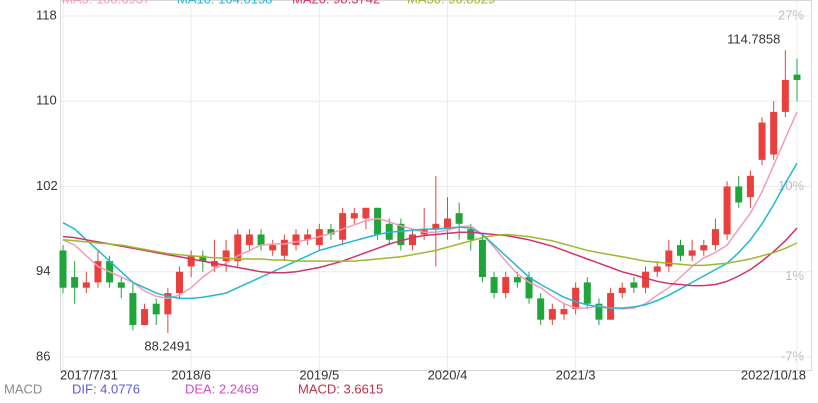 The height and width of the screenshot is (403, 818). I want to click on y-tick-label: 94, so click(43, 270).